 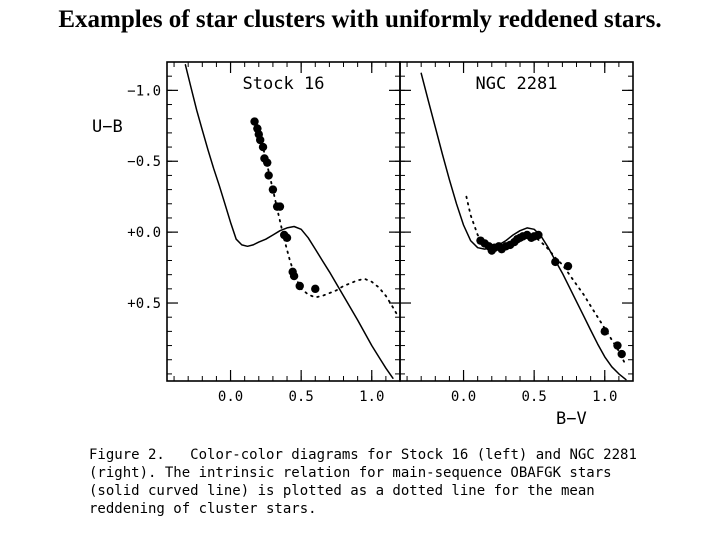 What do you see at coordinates (144, 162) in the screenshot?
I see `y-tick-label: −0.5` at bounding box center [144, 162].